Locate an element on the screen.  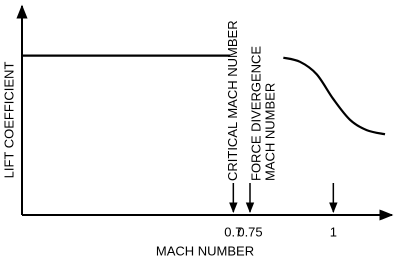
annotation: FORCE DIVERGENCE is located at coordinates (255, 113).